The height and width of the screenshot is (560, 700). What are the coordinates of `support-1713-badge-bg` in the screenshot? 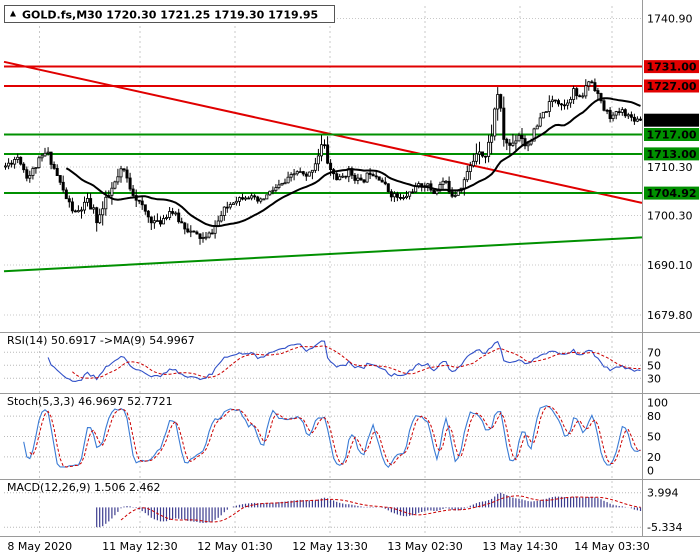 It's located at (671, 154).